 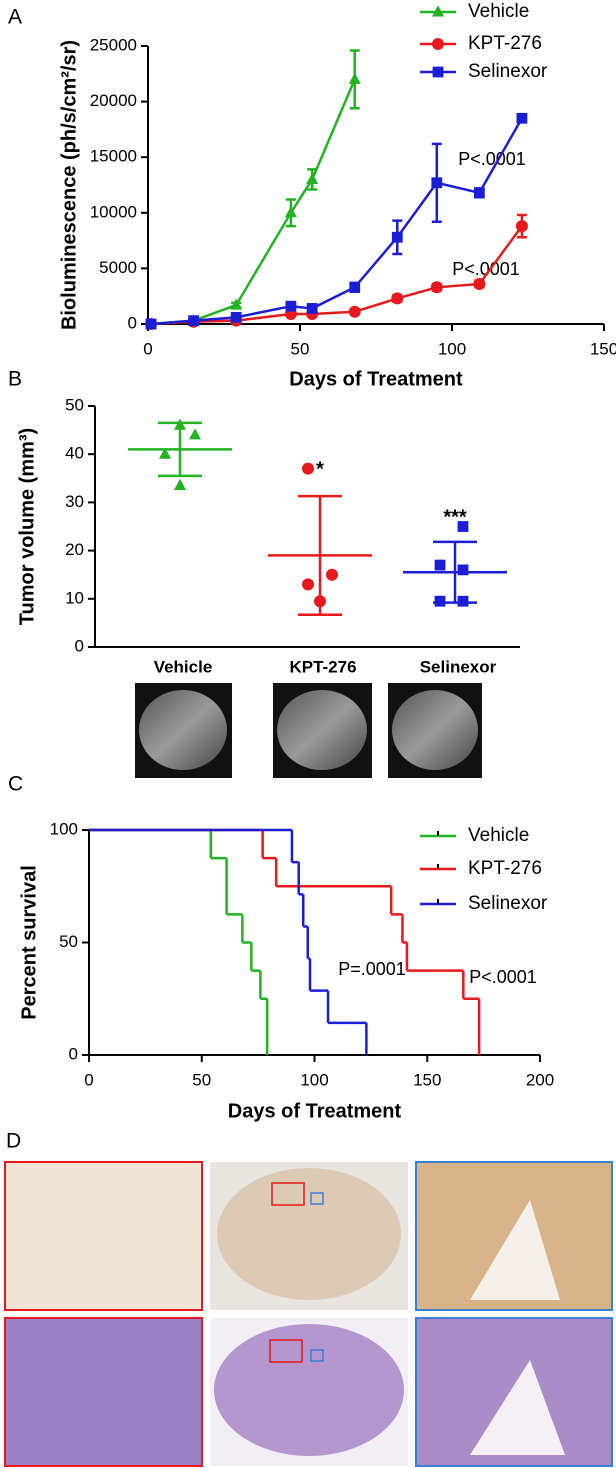 I want to click on y-tick-label: 20000, so click(x=113, y=100).